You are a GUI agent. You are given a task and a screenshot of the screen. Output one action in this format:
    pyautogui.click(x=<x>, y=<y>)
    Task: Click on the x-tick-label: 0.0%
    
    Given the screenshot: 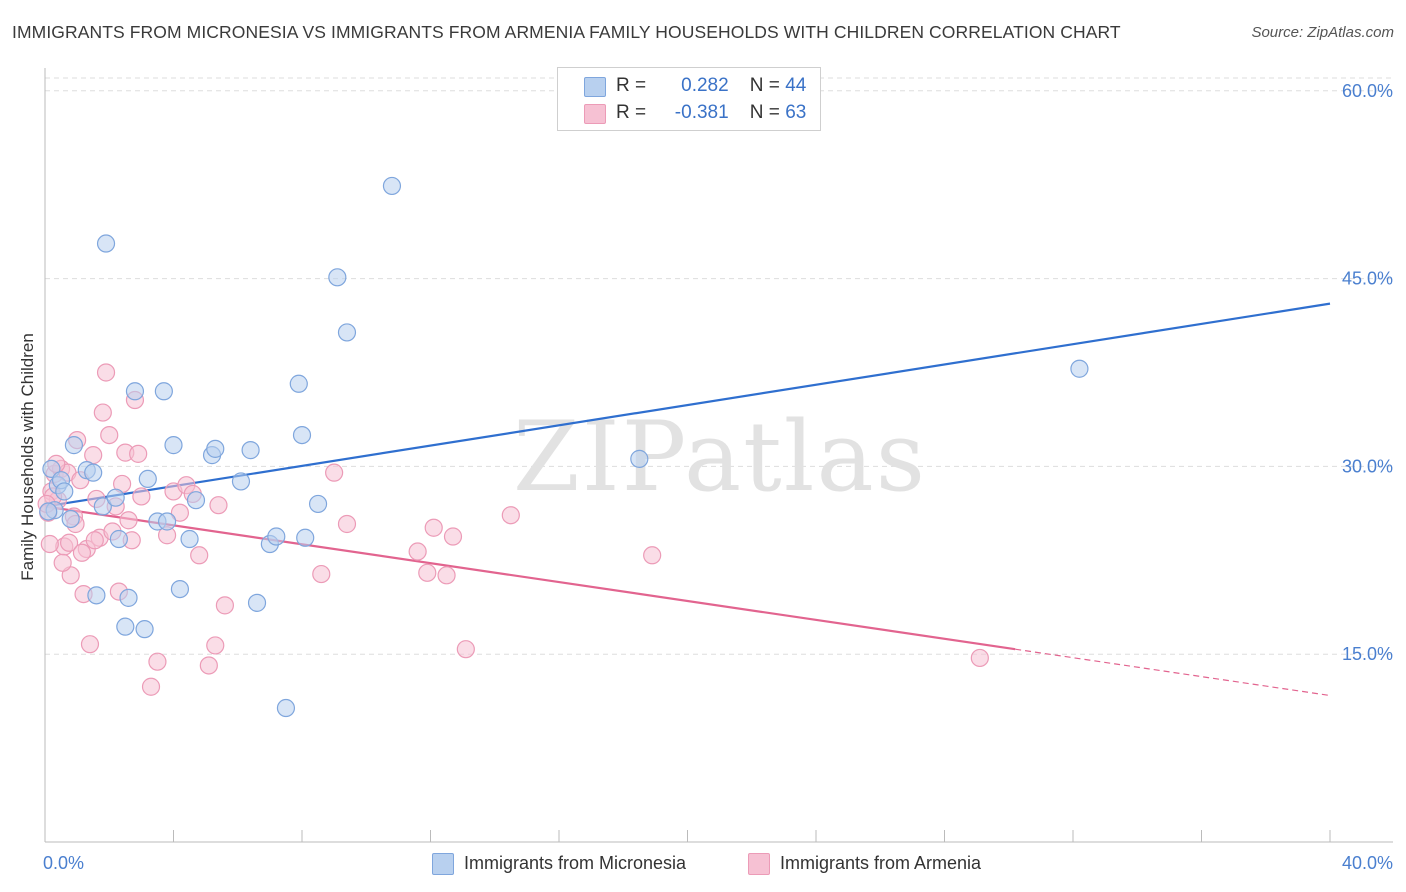 What is the action you would take?
    pyautogui.click(x=63, y=863)
    